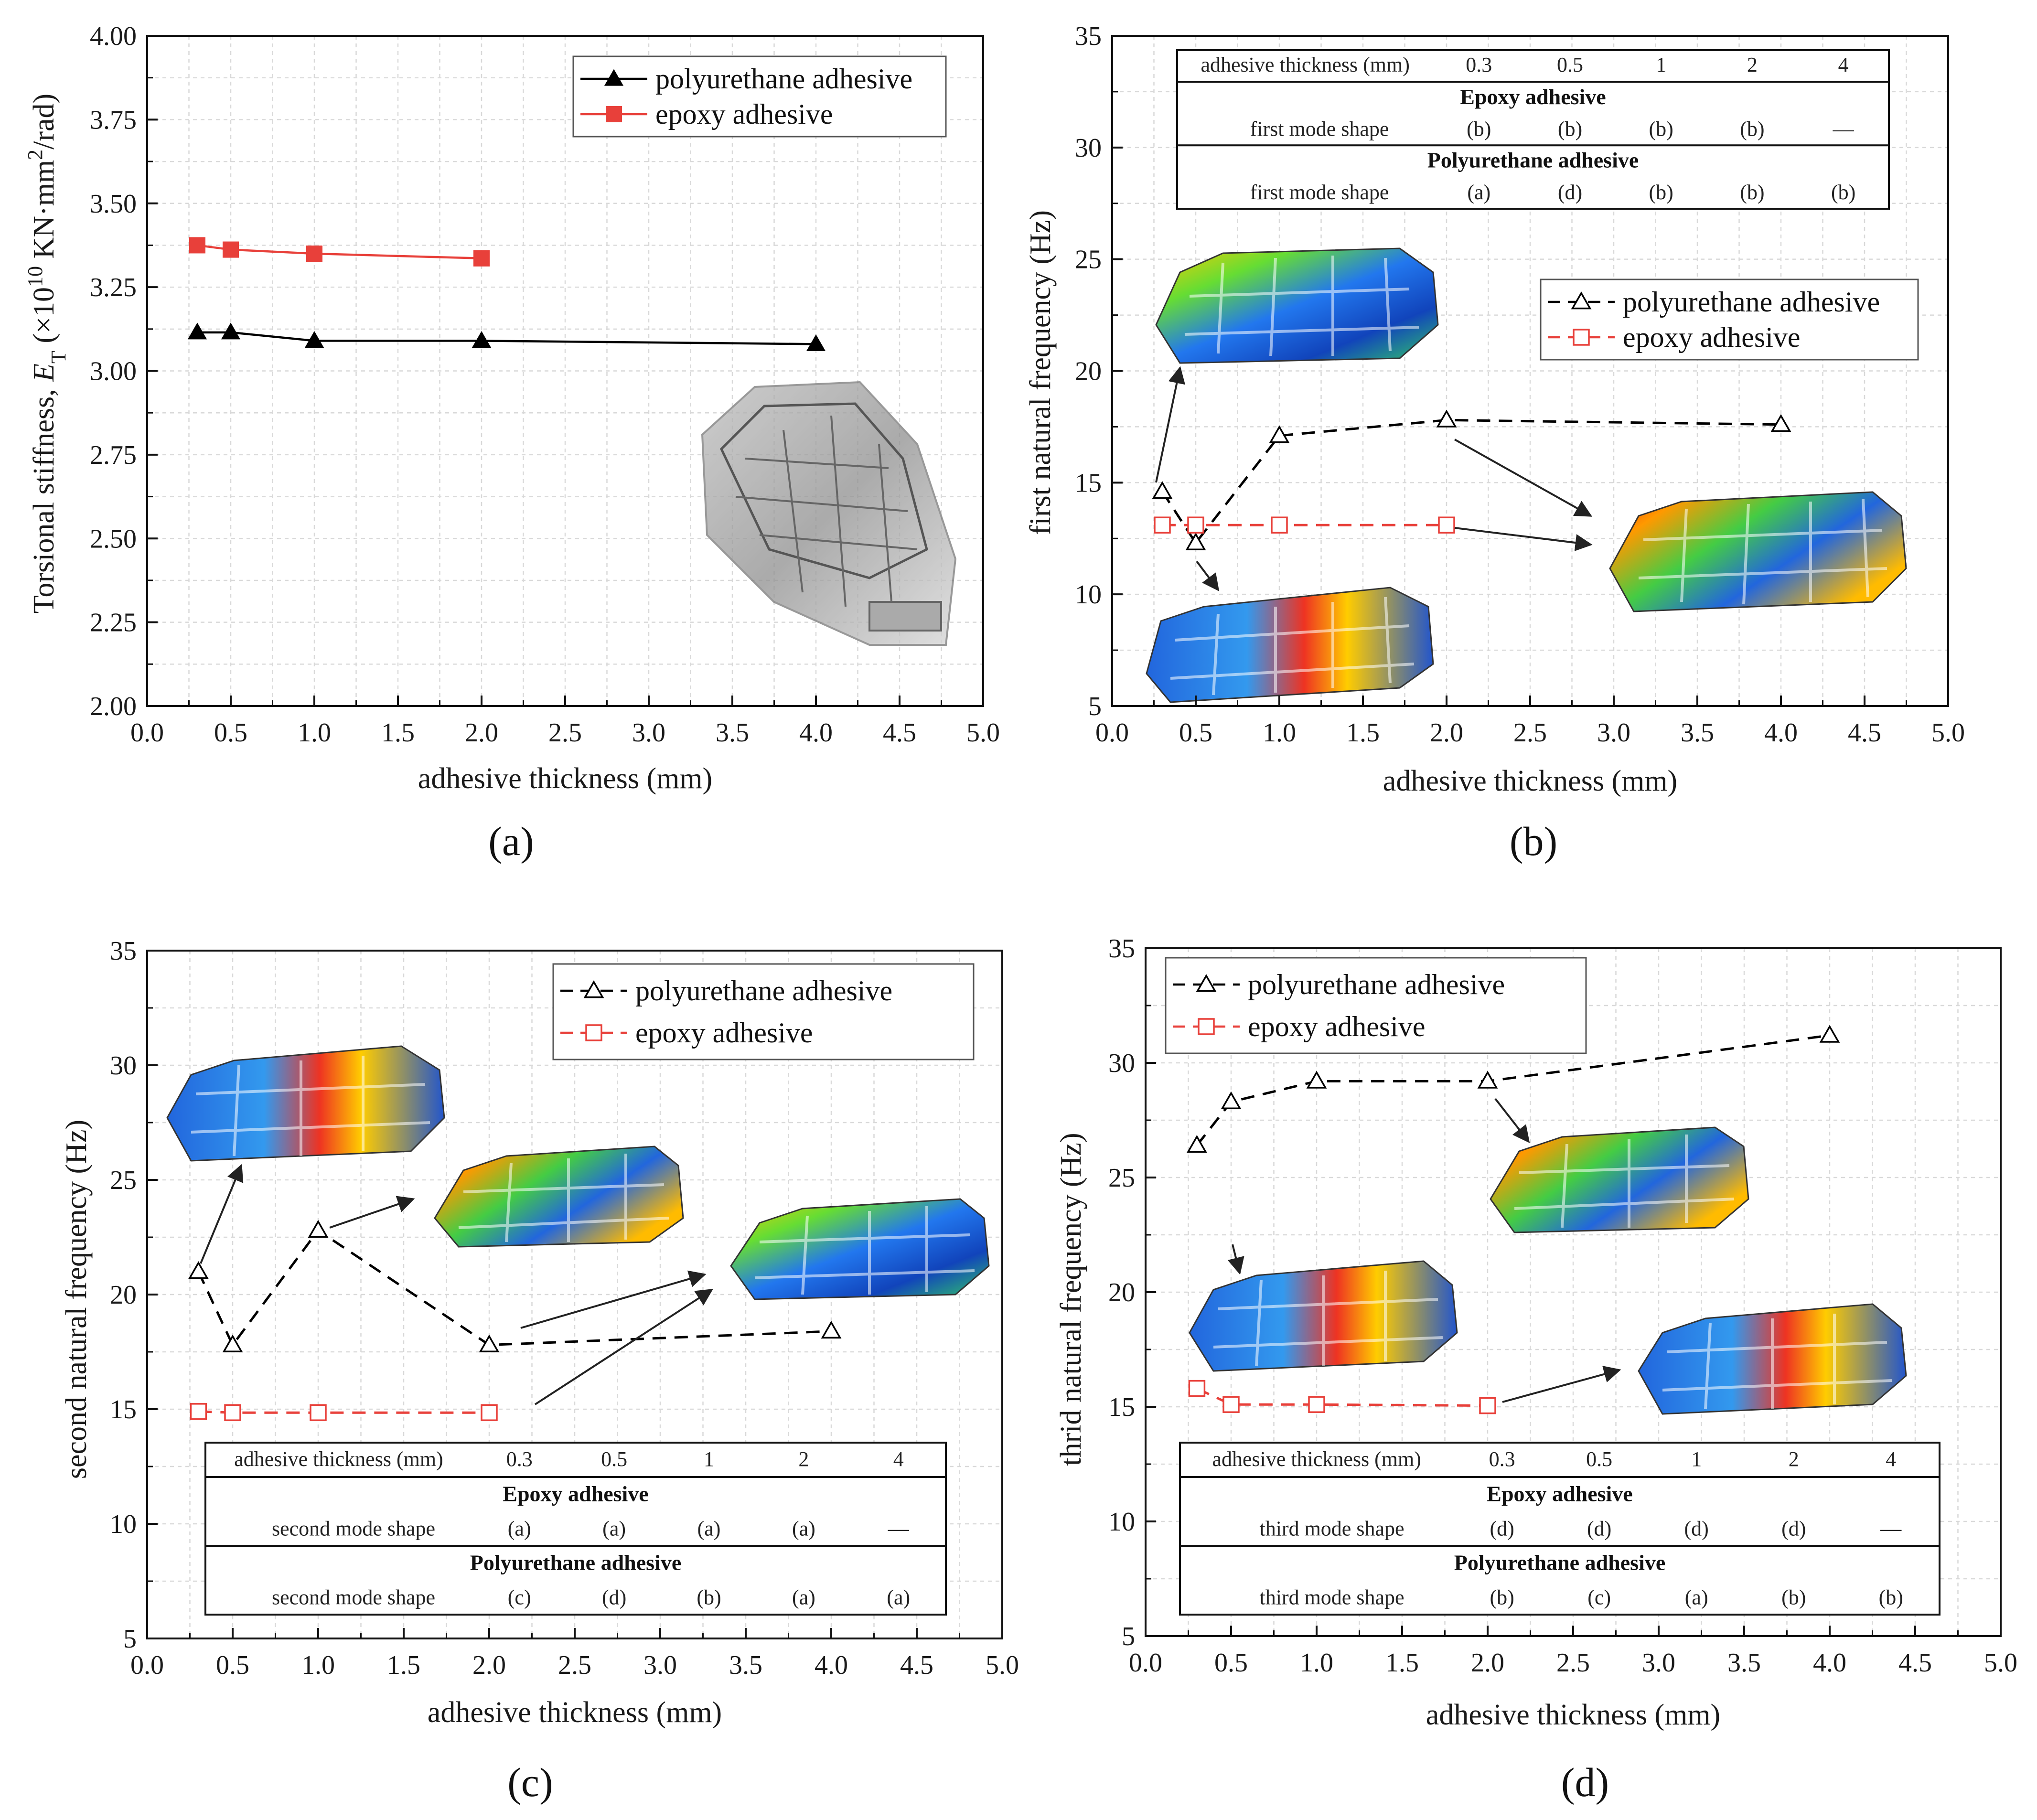  I want to click on series-lines, so click(1471, 482).